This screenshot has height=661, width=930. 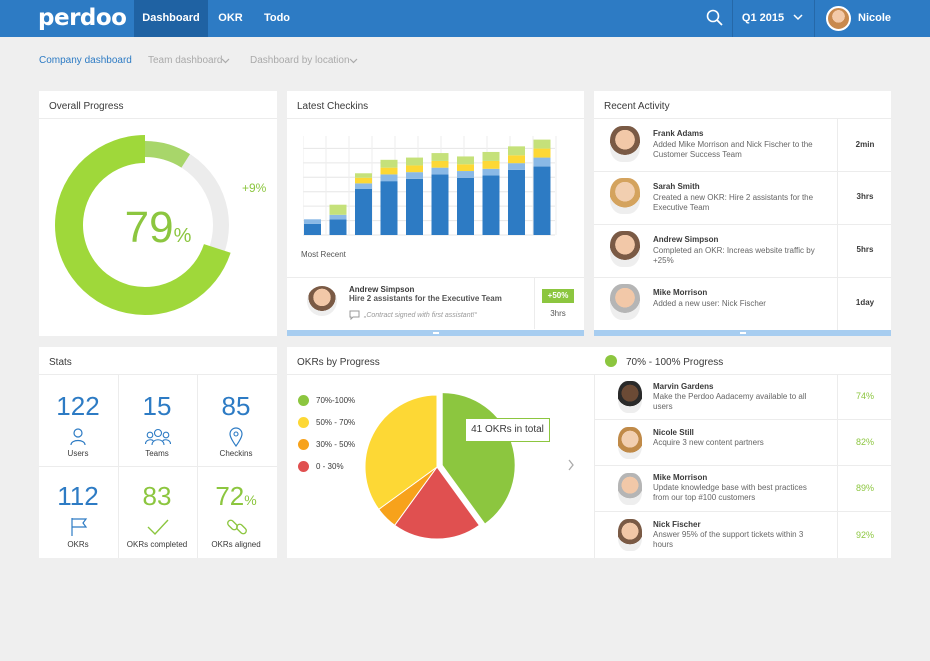 I want to click on most-recent-label: Most Recent, so click(x=323, y=254).